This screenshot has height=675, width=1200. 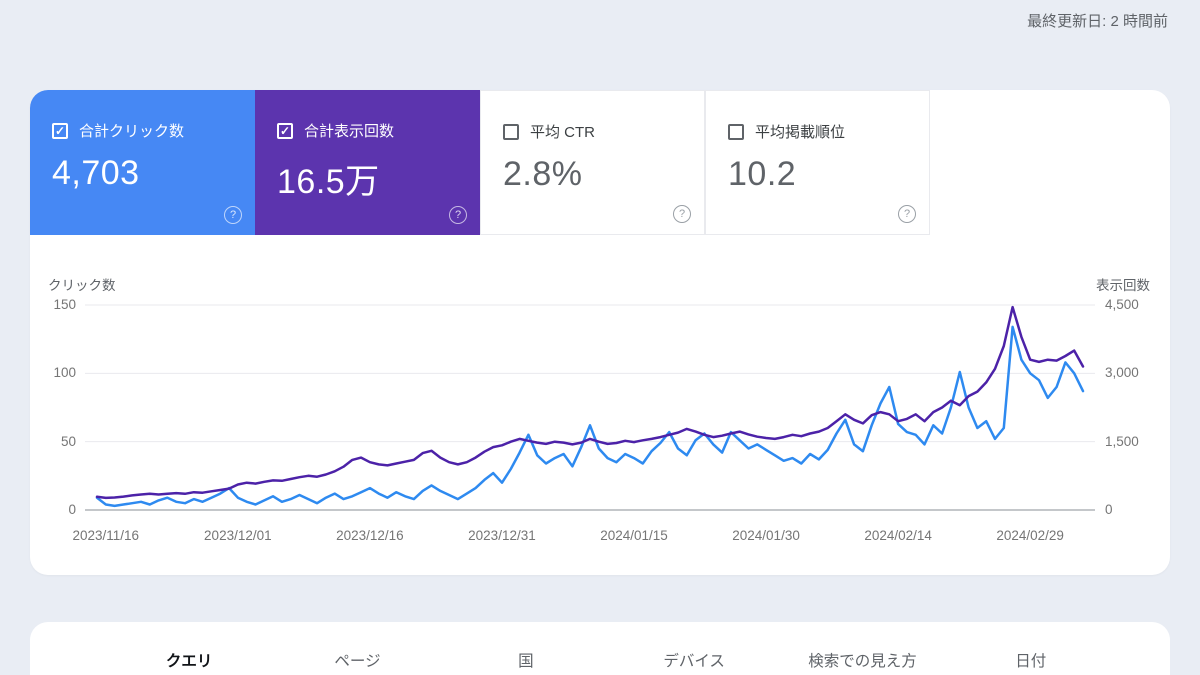 I want to click on dimension-tabs: クエリ ページ 国 デバイス 検索での見え方 日付, so click(x=600, y=648).